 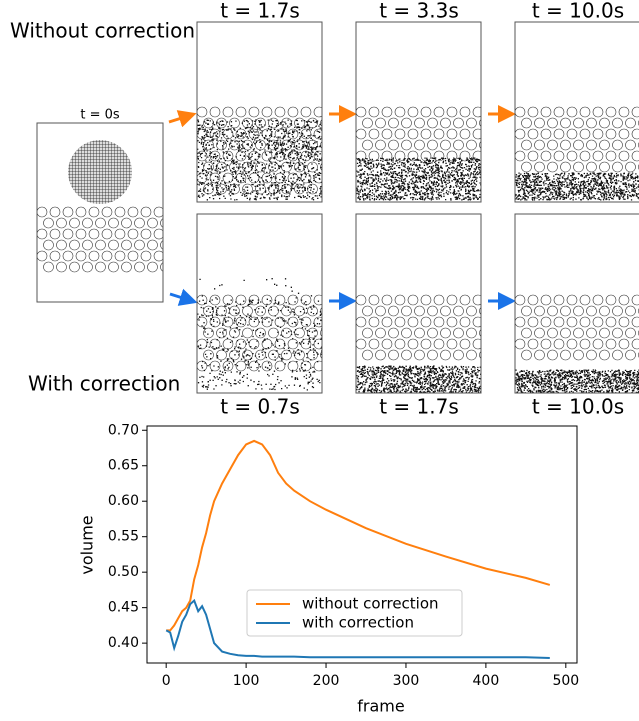 I want to click on y-axis-label: volume, so click(x=87, y=544).